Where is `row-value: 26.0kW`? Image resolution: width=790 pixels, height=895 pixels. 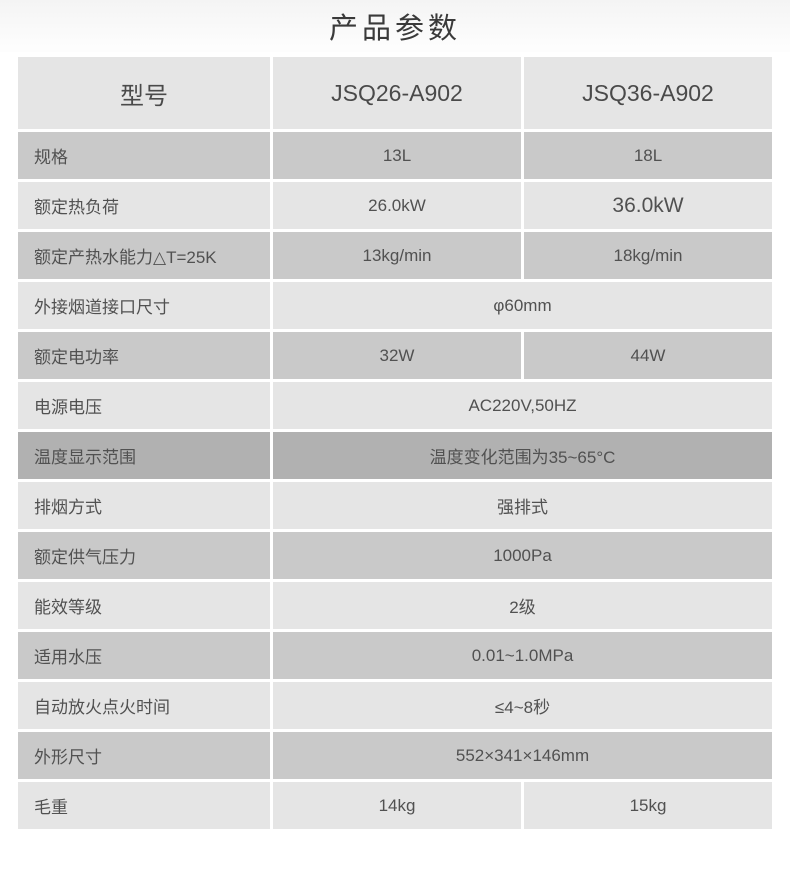
row-value: 26.0kW is located at coordinates (397, 205).